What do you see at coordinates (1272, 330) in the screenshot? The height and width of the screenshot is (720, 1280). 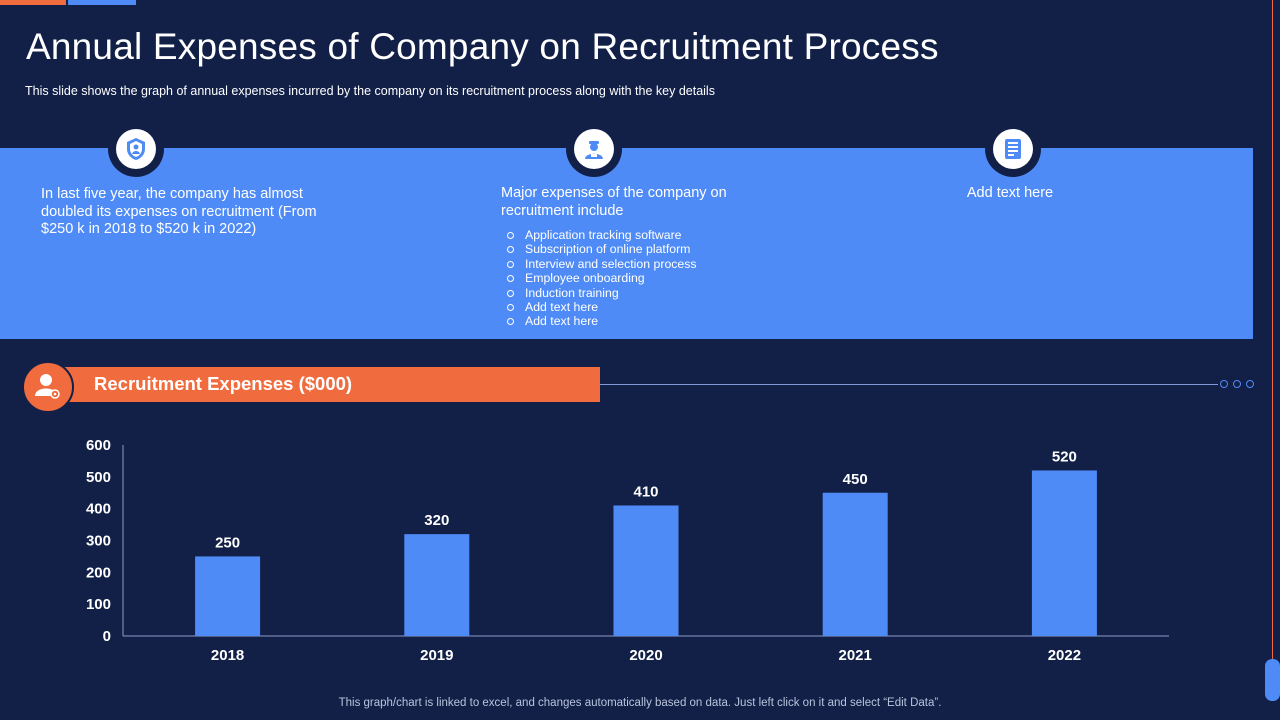 I see `right-edge-line` at bounding box center [1272, 330].